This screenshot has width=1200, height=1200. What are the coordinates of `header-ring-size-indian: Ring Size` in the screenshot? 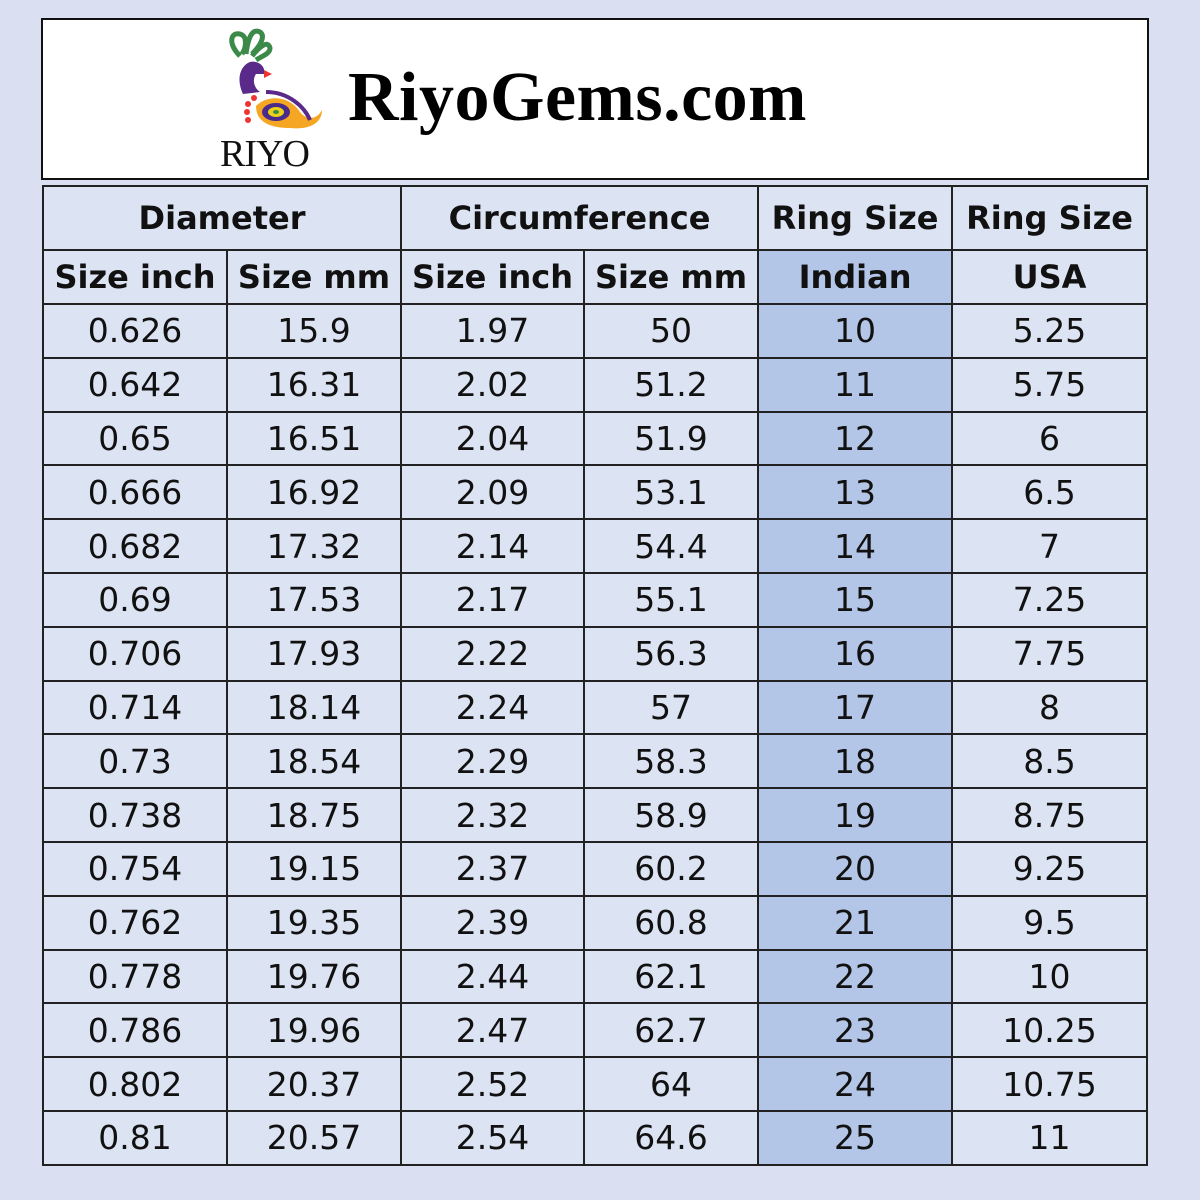 It's located at (855, 218).